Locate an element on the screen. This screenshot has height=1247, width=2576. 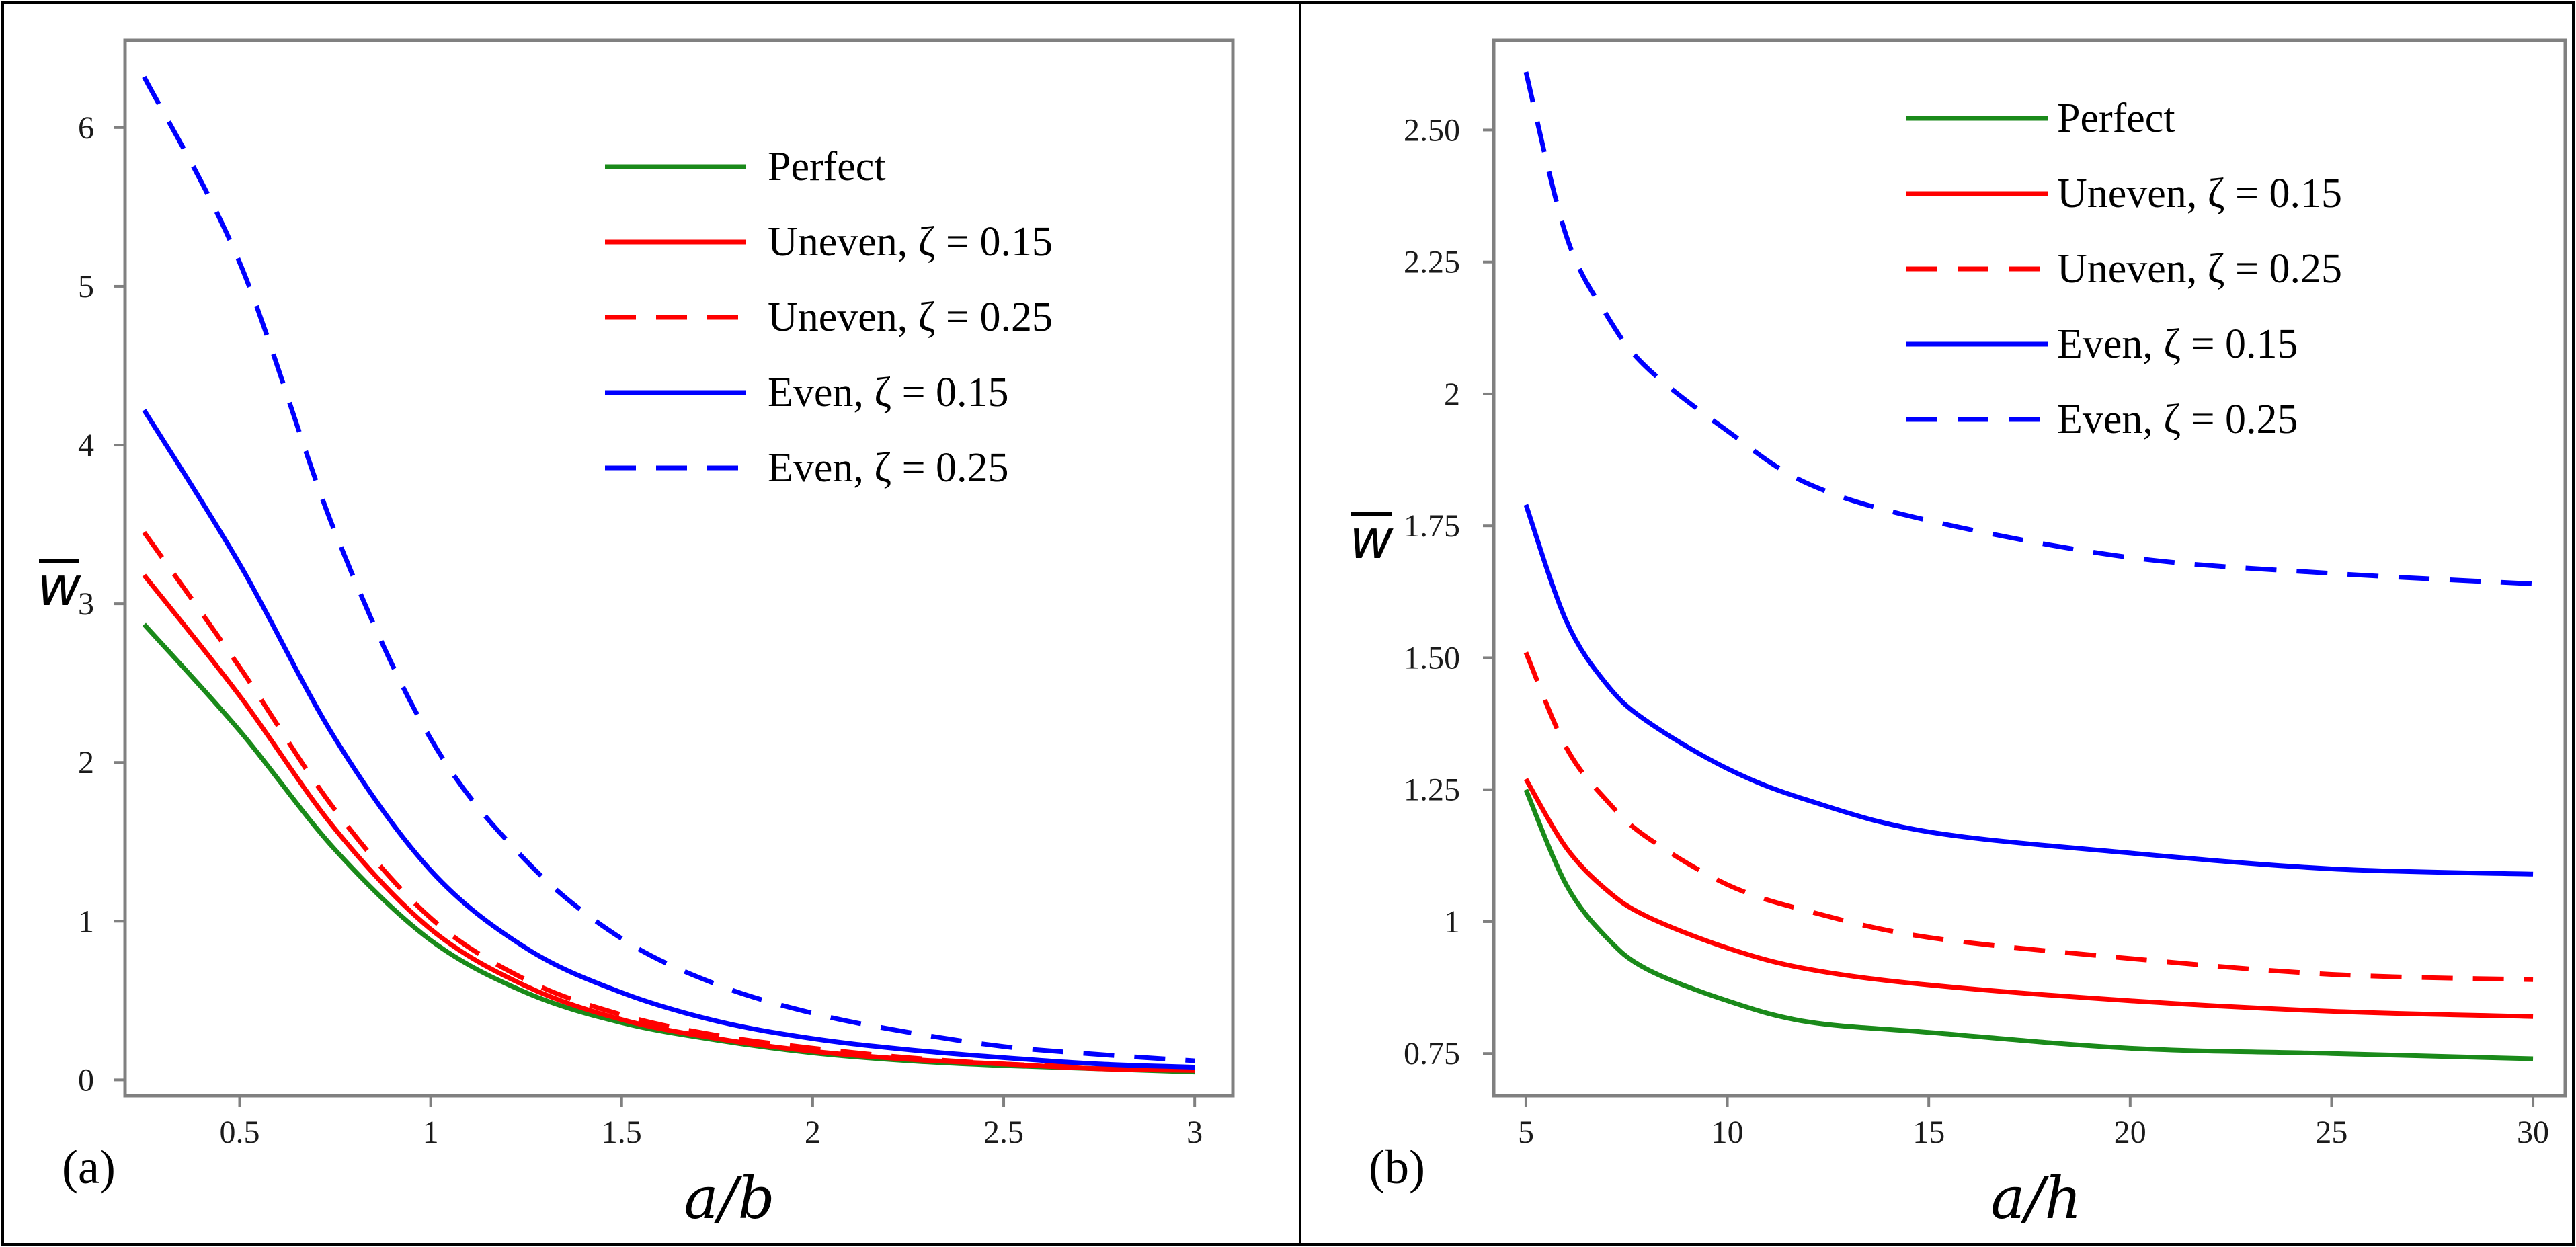
panel-label: (a) is located at coordinates (89, 1167).